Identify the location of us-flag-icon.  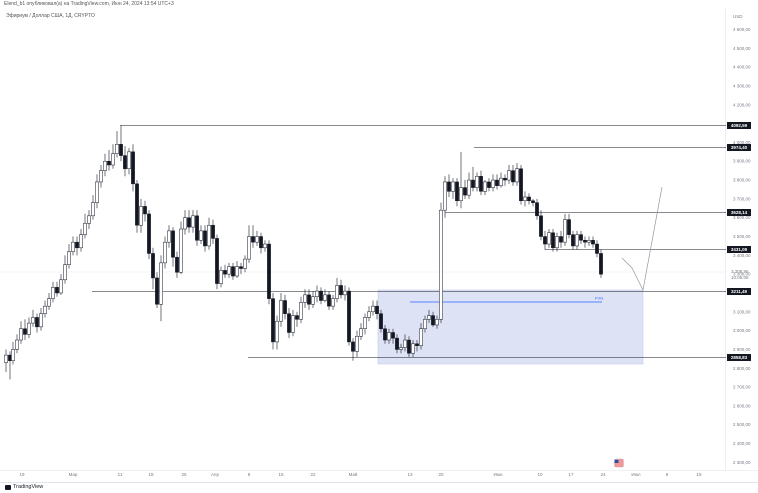
(619, 463).